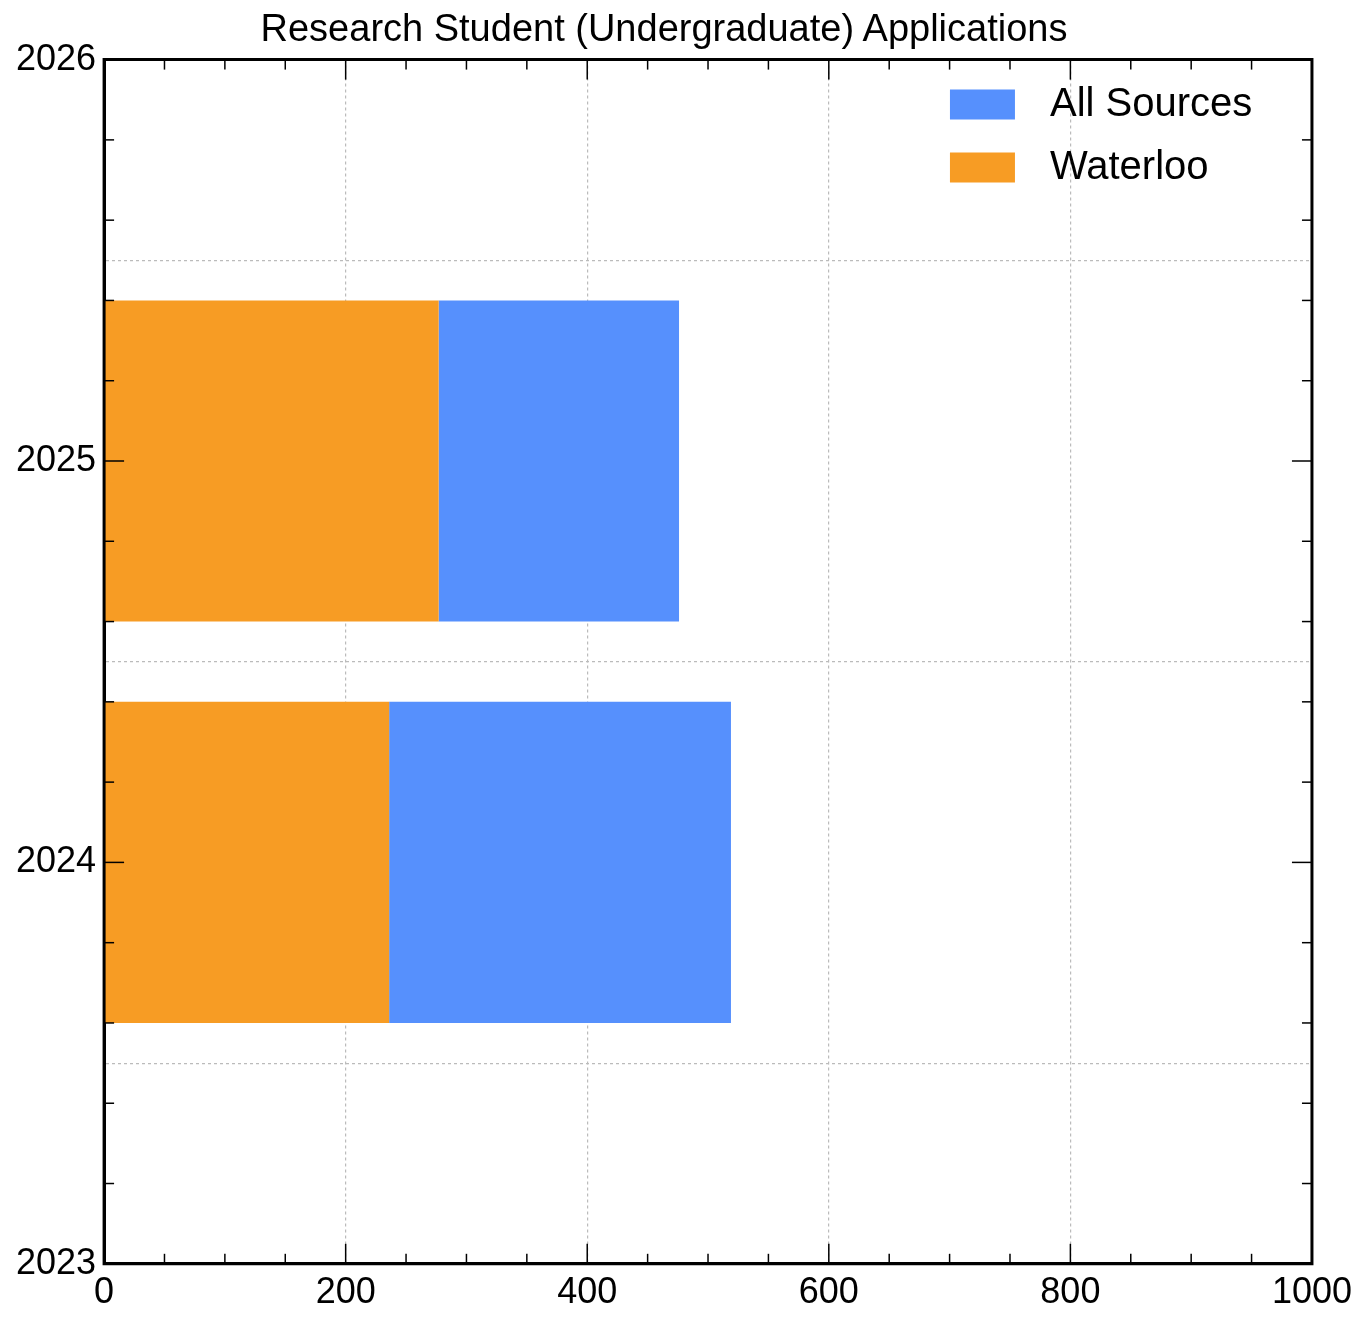 Image resolution: width=1368 pixels, height=1331 pixels. I want to click on x-tick-label: 0, so click(104, 1291).